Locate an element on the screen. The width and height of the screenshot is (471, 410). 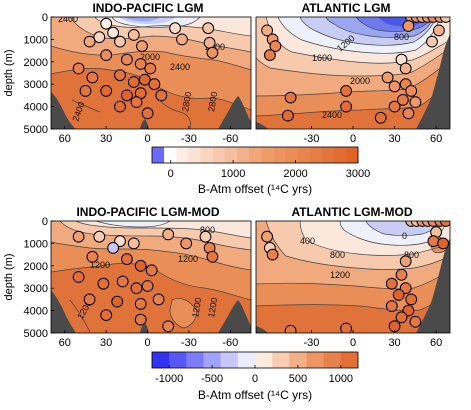
colorbar-top: 0 1000 2000 3000 B-Atm offset (¹⁴C yrs) is located at coordinates (260, 171).